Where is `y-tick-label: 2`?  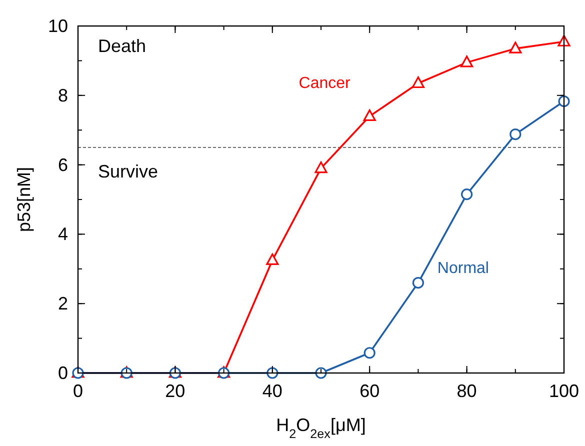
y-tick-label: 2 is located at coordinates (63, 304).